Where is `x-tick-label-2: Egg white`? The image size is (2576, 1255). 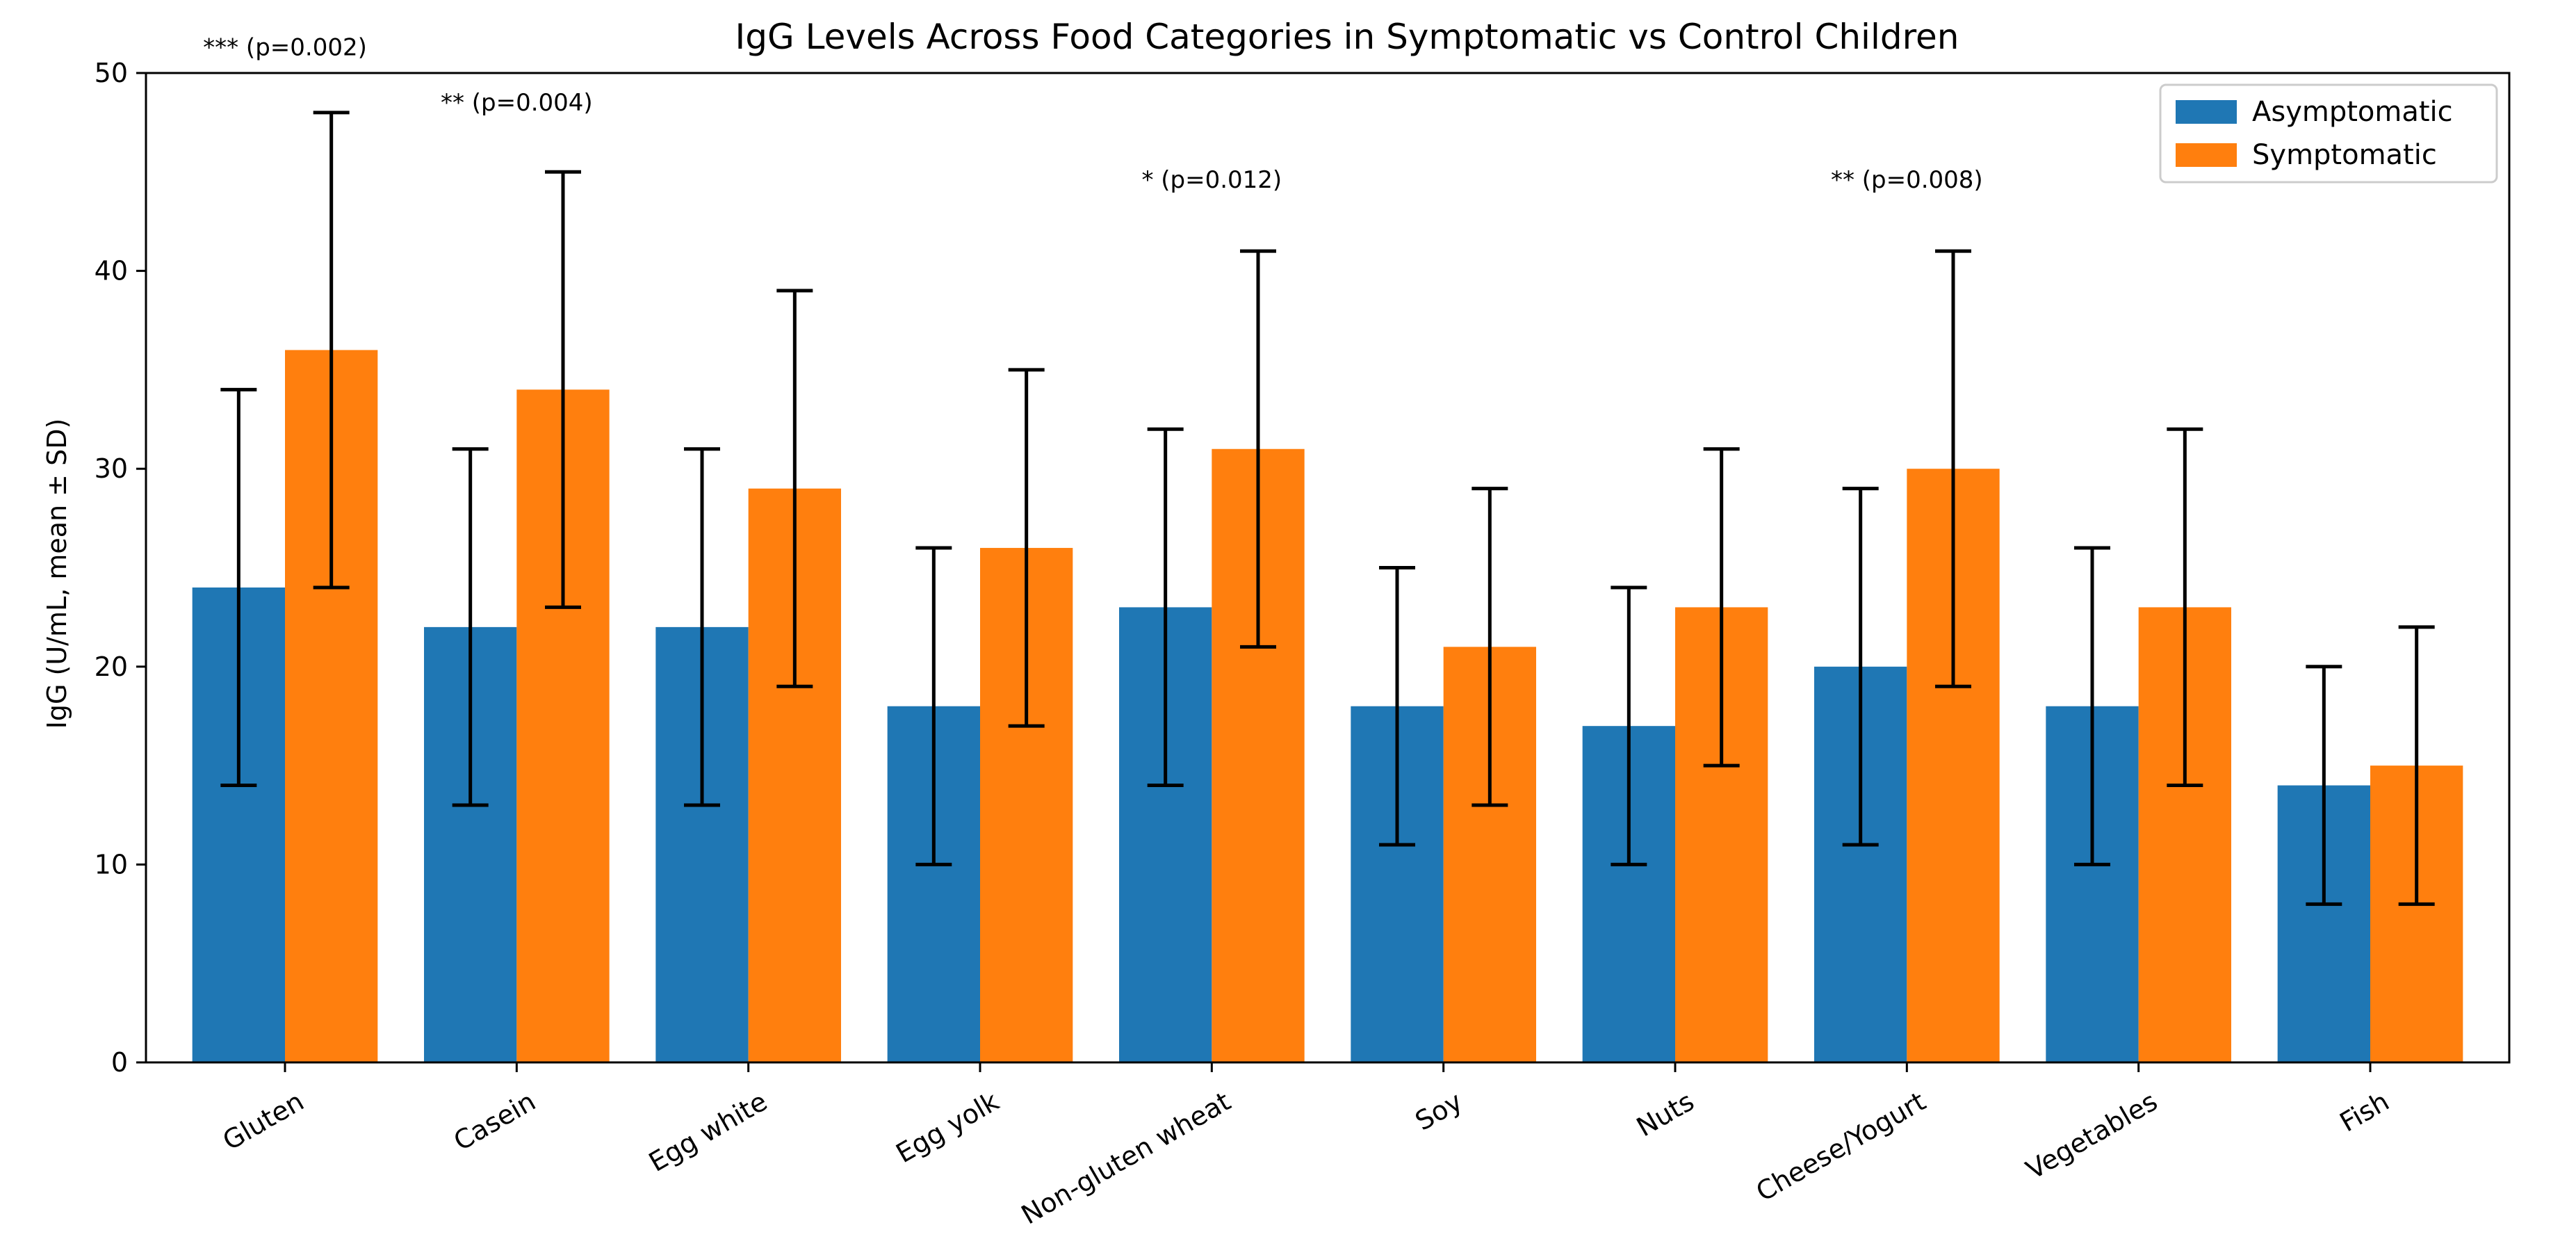 x-tick-label-2: Egg white is located at coordinates (708, 1132).